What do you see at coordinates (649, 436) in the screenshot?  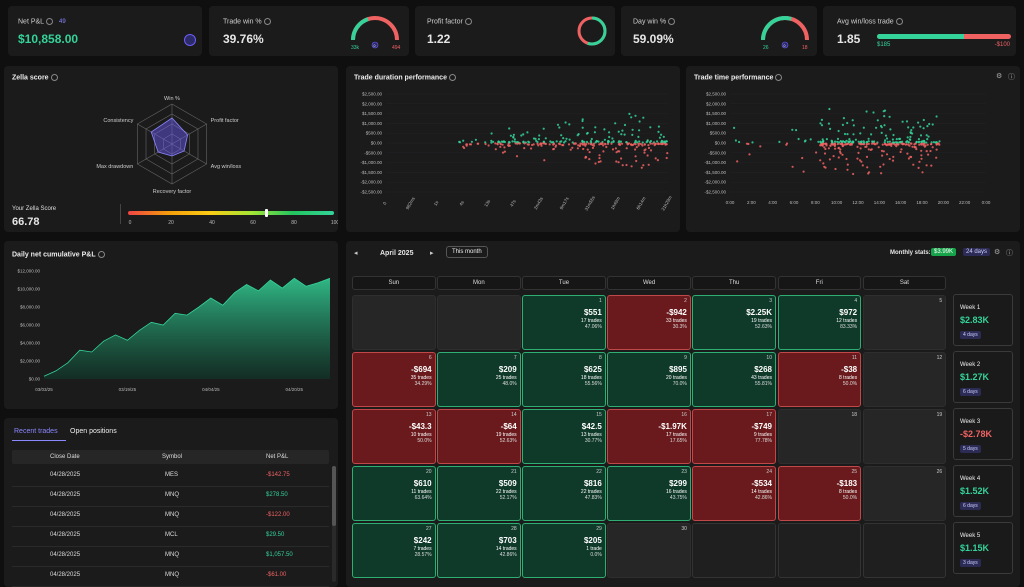 I see `calendar-day-cell: 16 -$1.97K 17 trades 17.65%` at bounding box center [649, 436].